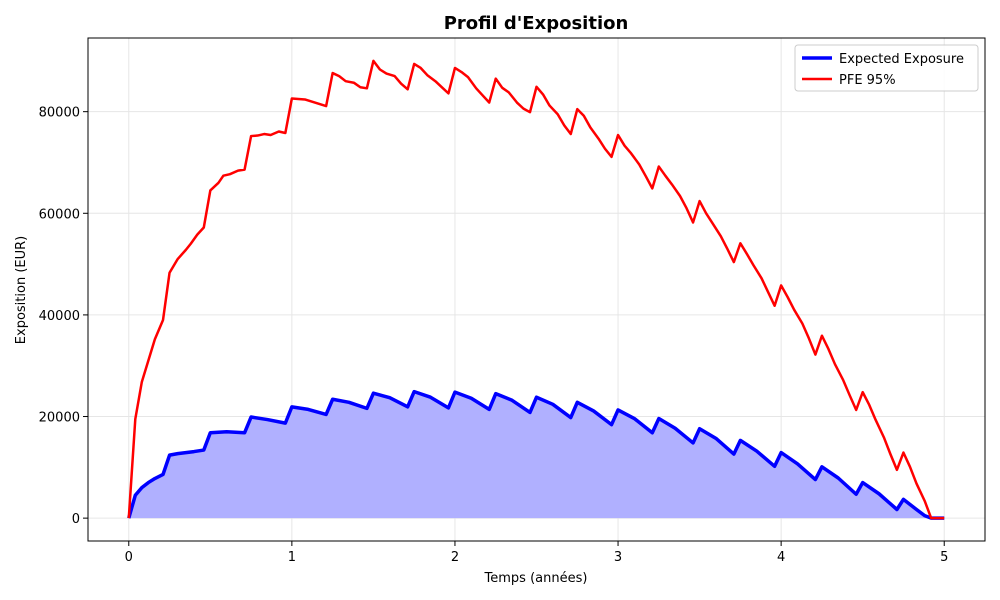  Describe the element at coordinates (129, 557) in the screenshot. I see `x-tick-label: 0` at that location.